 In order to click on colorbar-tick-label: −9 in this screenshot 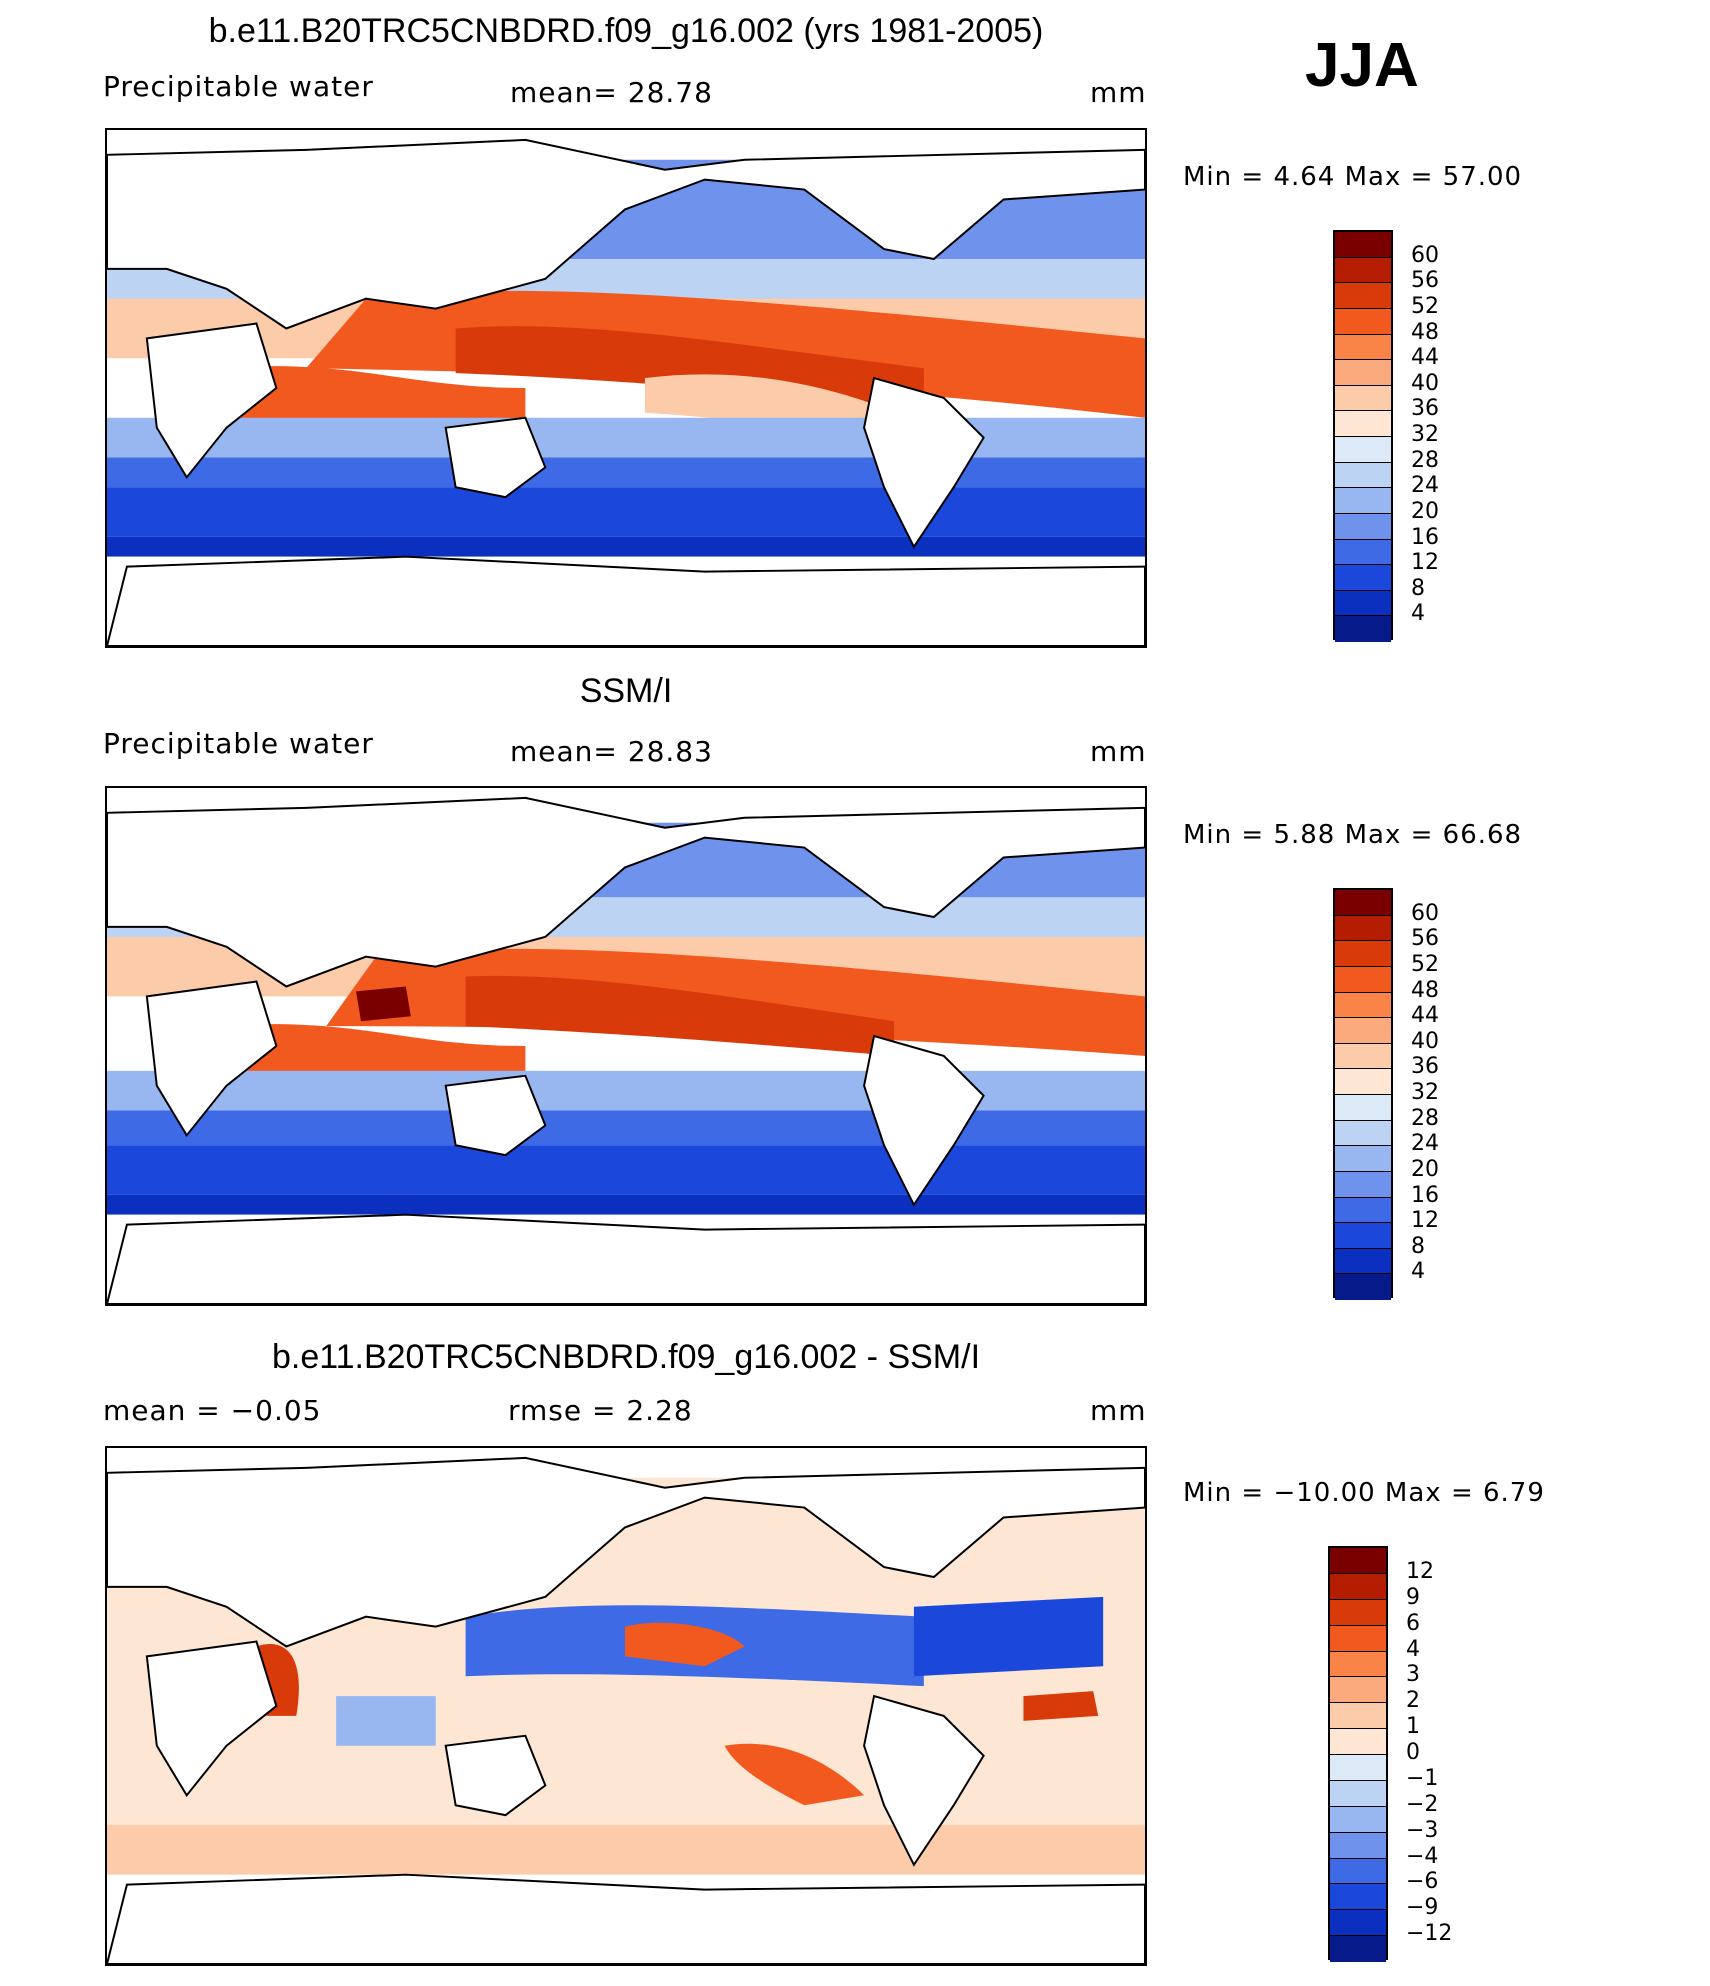, I will do `click(1422, 1908)`.